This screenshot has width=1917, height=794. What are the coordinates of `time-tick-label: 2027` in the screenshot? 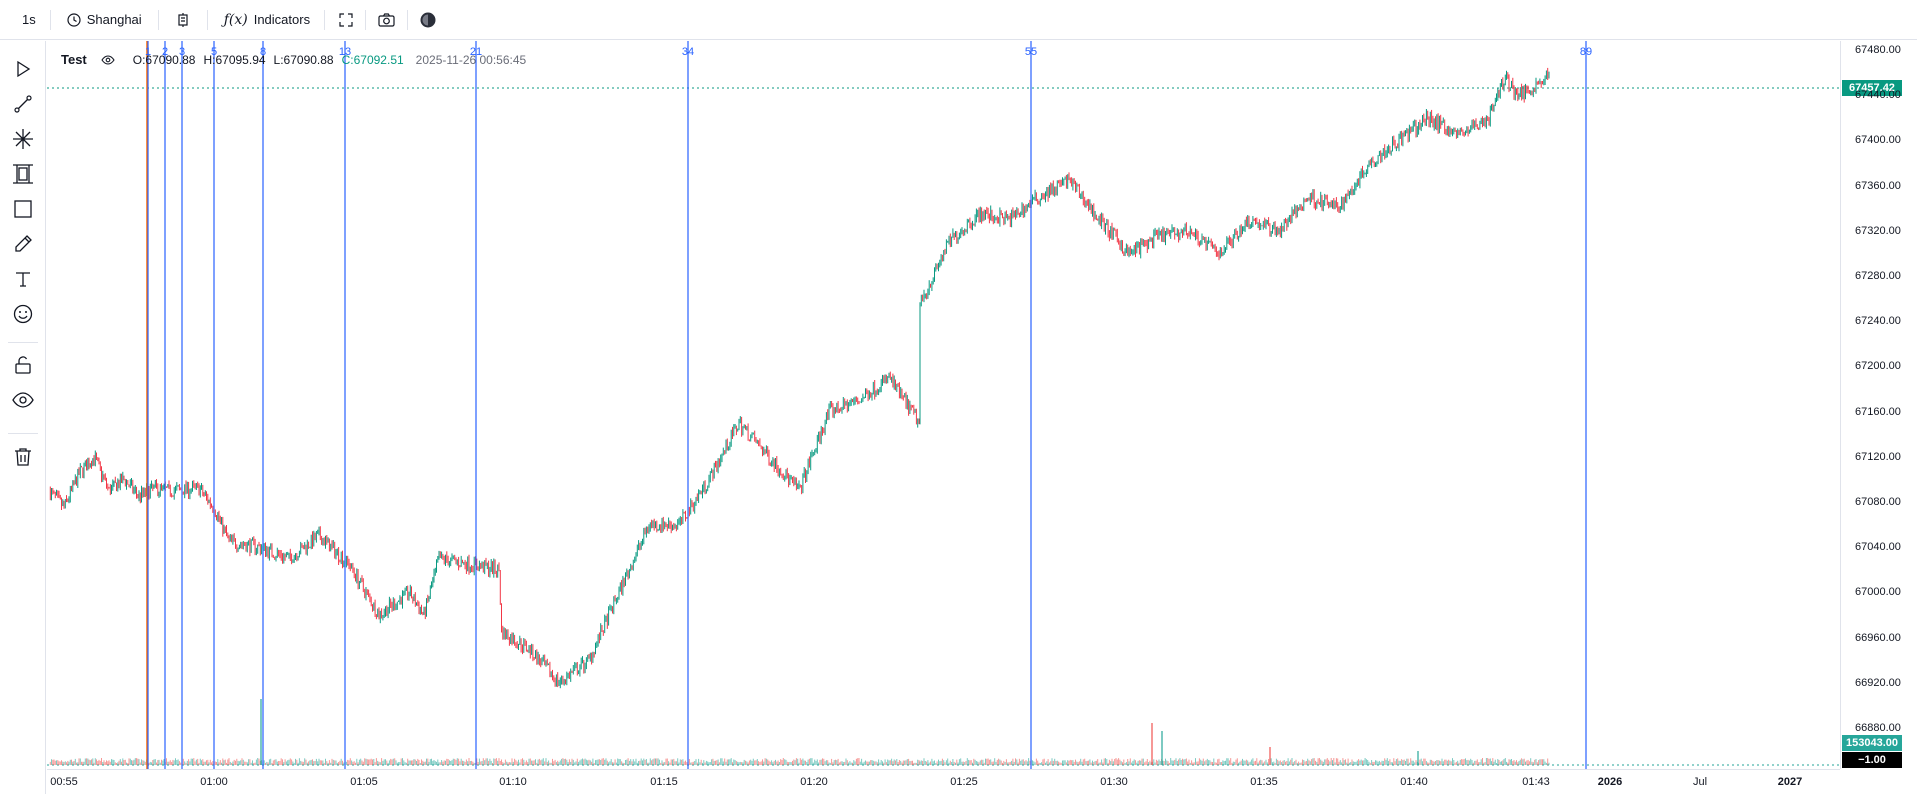 It's located at (1790, 782).